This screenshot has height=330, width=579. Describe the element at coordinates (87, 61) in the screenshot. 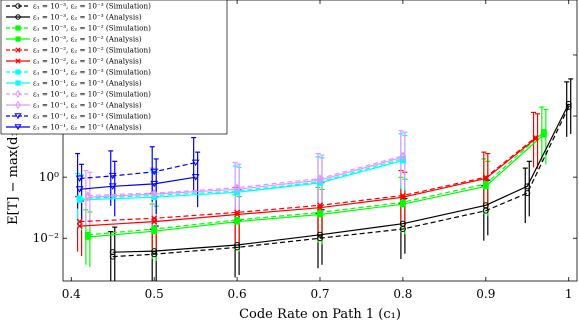

I see `legend-label: ε₁ = 10⁻², ε₂ = 10⁻² (Analysis)` at that location.